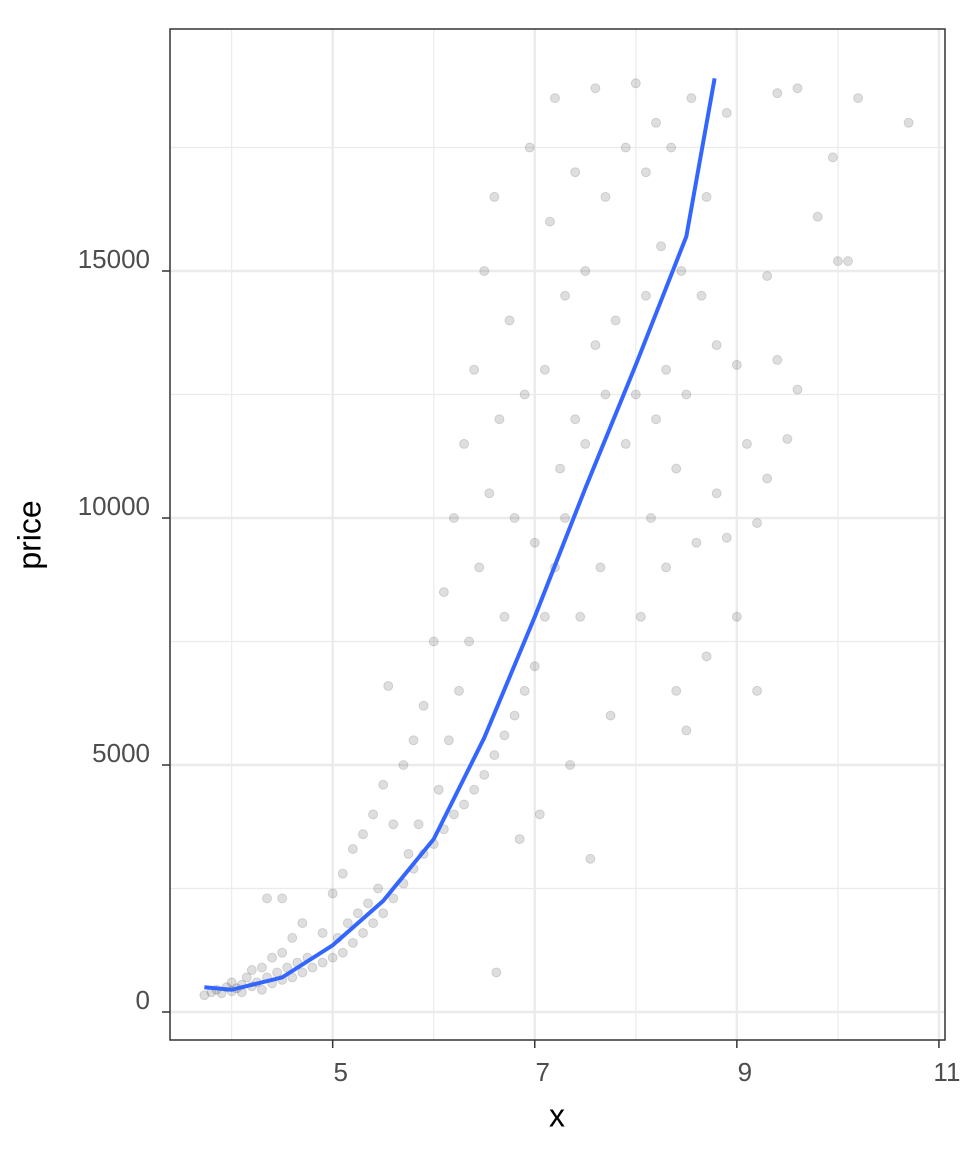 This screenshot has width=960, height=1152. Describe the element at coordinates (543, 1072) in the screenshot. I see `x-tick-label: 7` at that location.